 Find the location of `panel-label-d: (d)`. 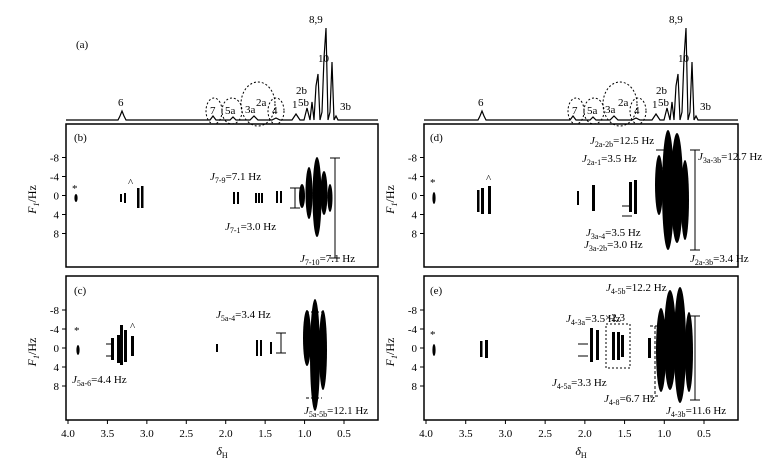

panel-label-d: (d) is located at coordinates (436, 138).